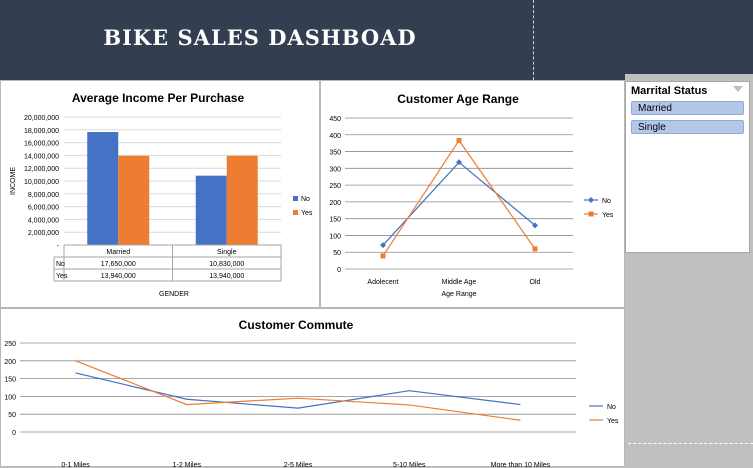  I want to click on slicer-item-married: Married, so click(687, 108).